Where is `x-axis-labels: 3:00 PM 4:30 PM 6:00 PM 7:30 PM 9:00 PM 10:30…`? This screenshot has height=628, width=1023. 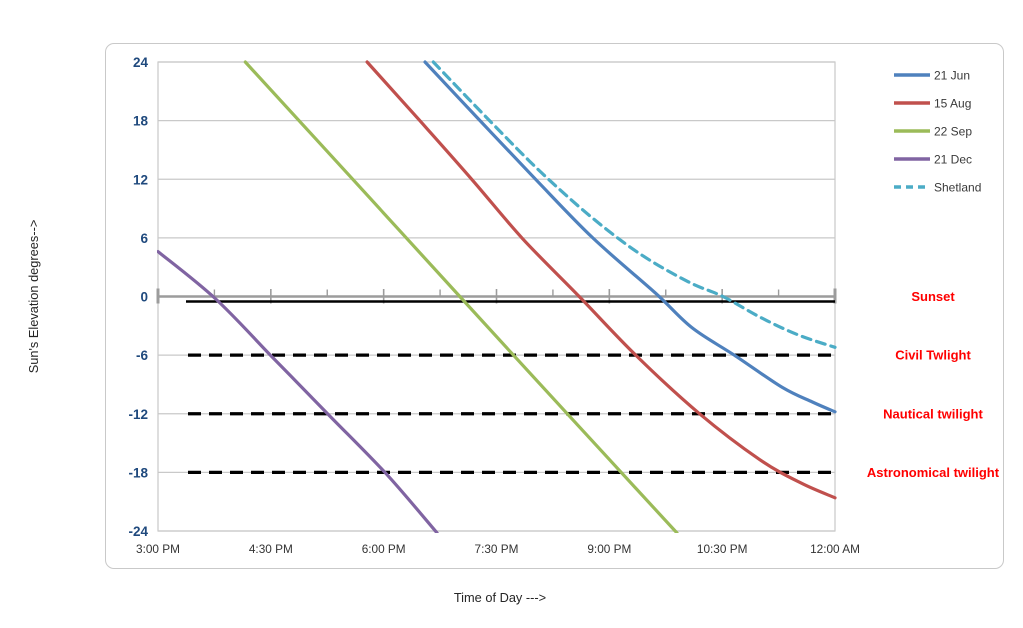 x-axis-labels: 3:00 PM 4:30 PM 6:00 PM 7:30 PM 9:00 PM 10:30… is located at coordinates (498, 549).